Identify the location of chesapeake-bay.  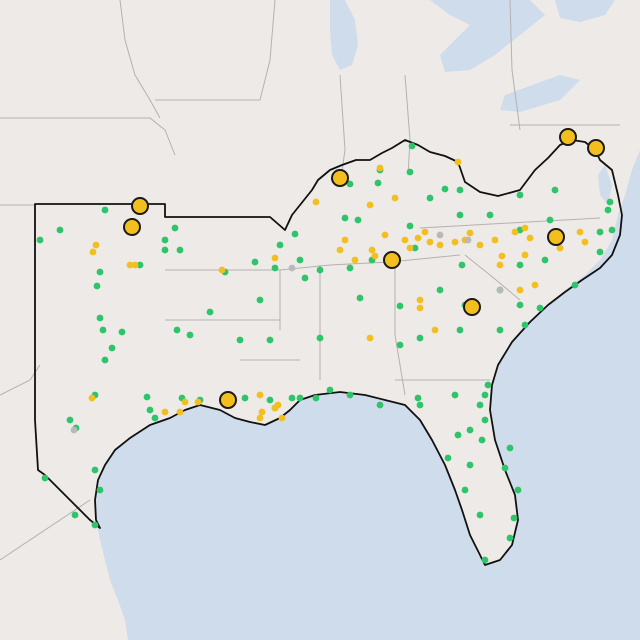
(605, 185).